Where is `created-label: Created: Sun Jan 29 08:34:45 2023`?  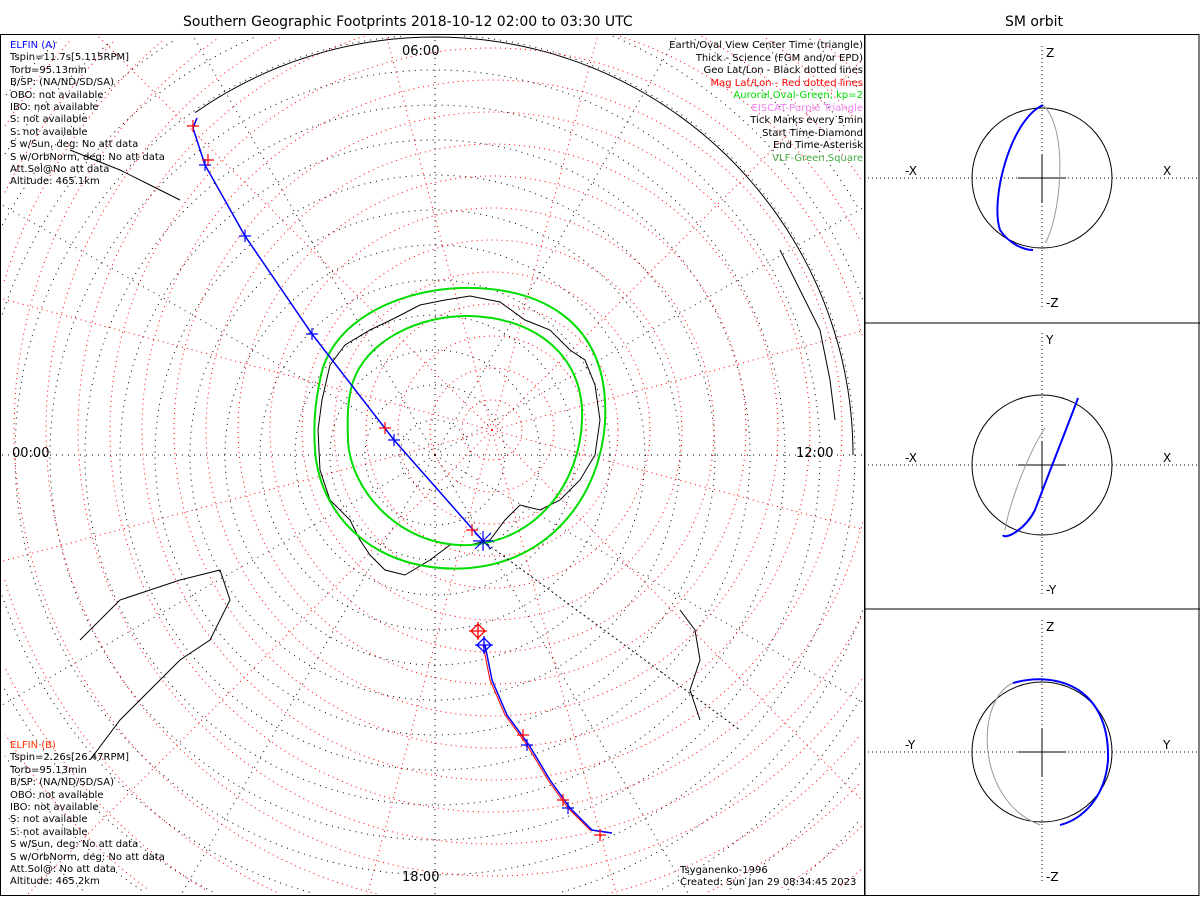
created-label: Created: Sun Jan 29 08:34:45 2023 is located at coordinates (768, 883).